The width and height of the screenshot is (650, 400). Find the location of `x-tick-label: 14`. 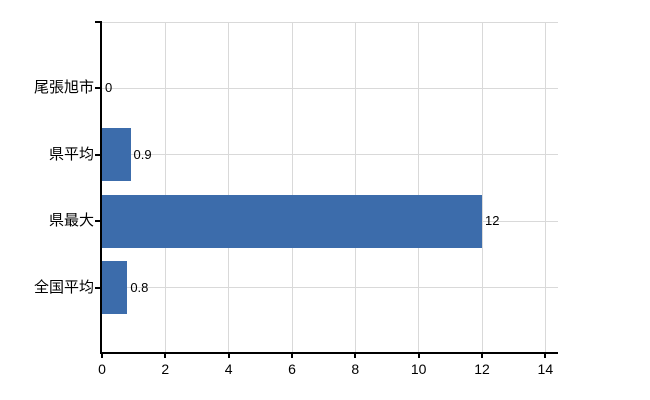

x-tick-label: 14 is located at coordinates (545, 369).